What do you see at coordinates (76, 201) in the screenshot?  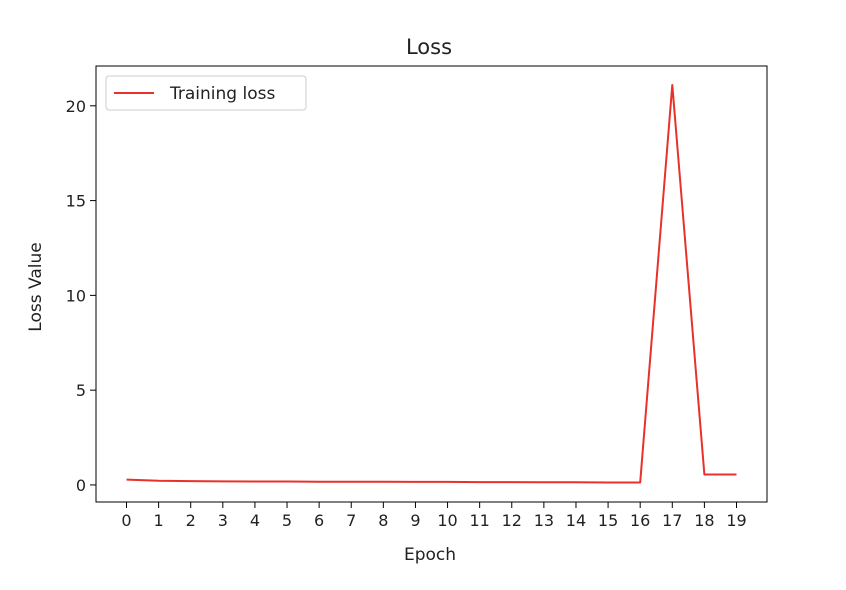 I see `y-tick-label: 15` at bounding box center [76, 201].